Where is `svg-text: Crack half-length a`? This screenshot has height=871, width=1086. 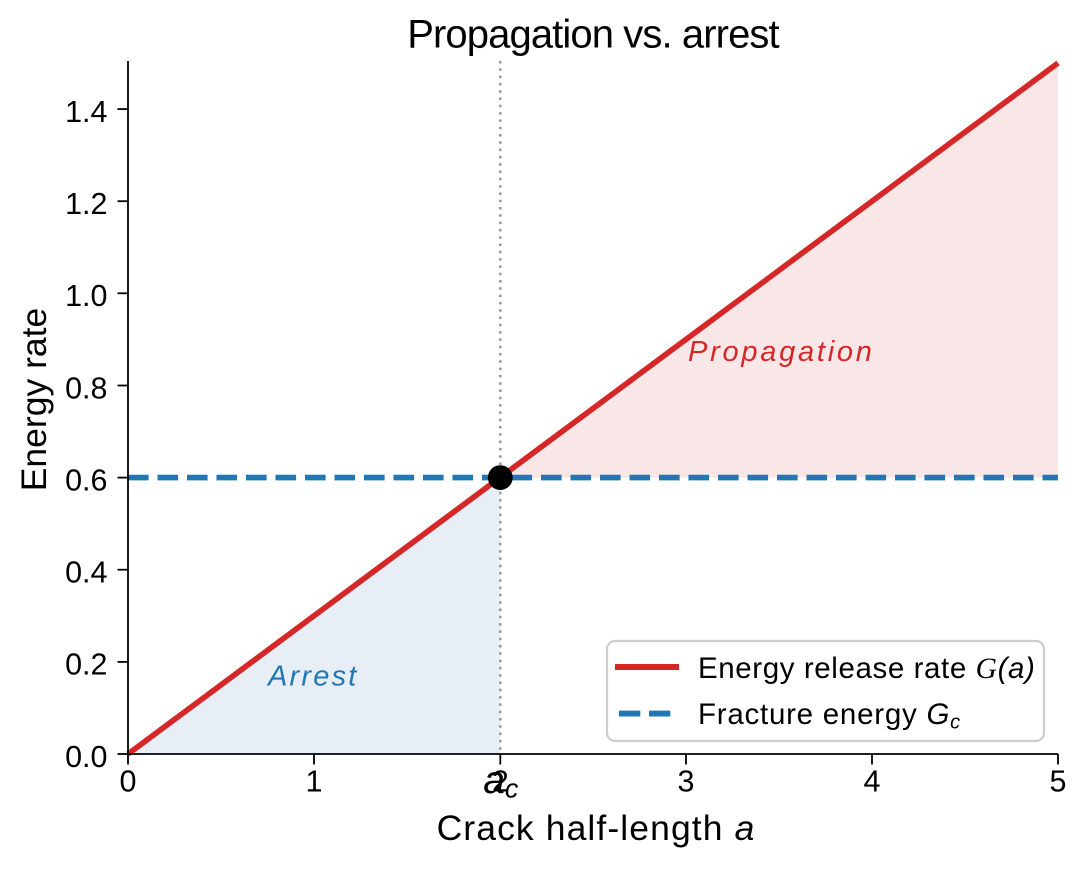 svg-text: Crack half-length a is located at coordinates (596, 828).